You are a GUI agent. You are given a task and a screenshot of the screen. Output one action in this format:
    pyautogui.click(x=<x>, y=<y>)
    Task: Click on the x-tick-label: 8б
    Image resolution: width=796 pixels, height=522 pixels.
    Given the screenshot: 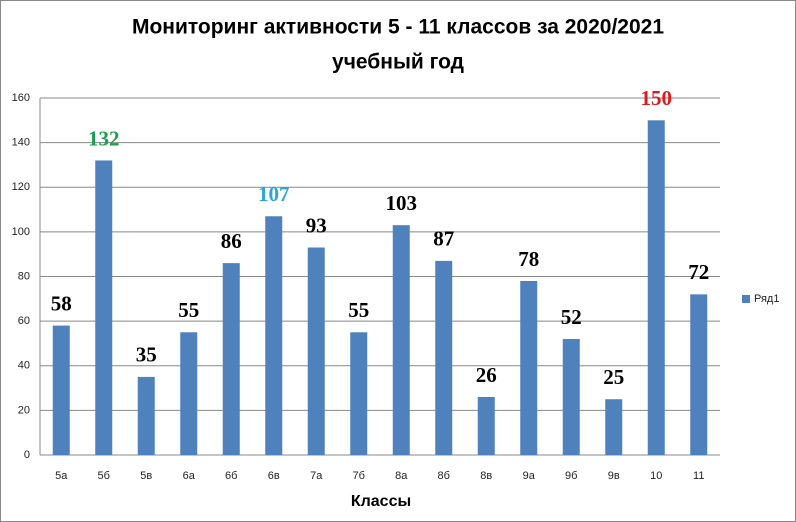 What is the action you would take?
    pyautogui.click(x=444, y=476)
    